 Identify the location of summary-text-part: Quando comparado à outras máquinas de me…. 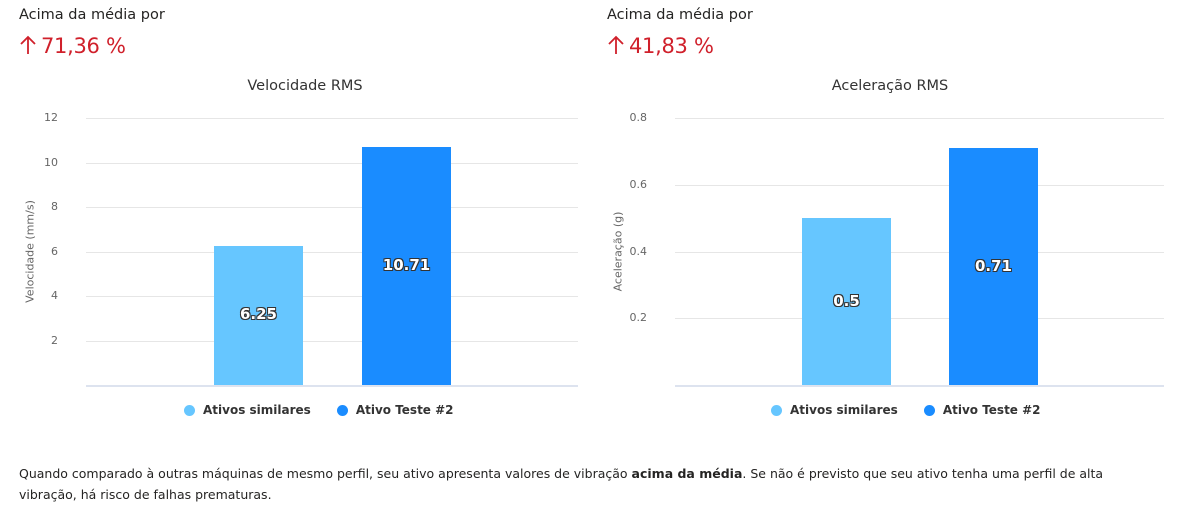
(325, 473).